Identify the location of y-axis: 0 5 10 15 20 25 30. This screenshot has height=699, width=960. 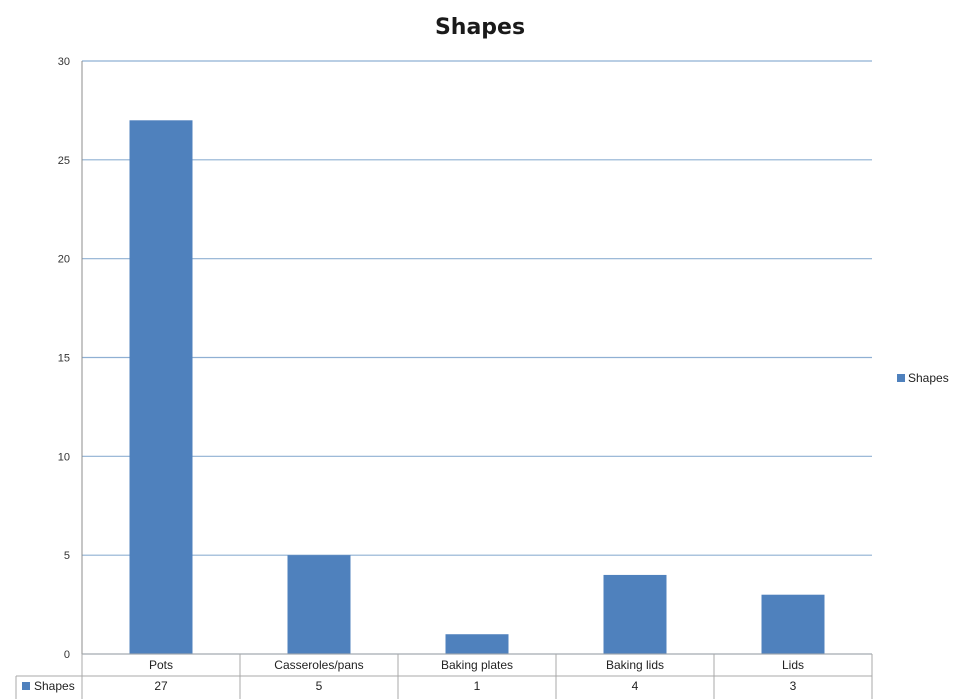
(70, 358).